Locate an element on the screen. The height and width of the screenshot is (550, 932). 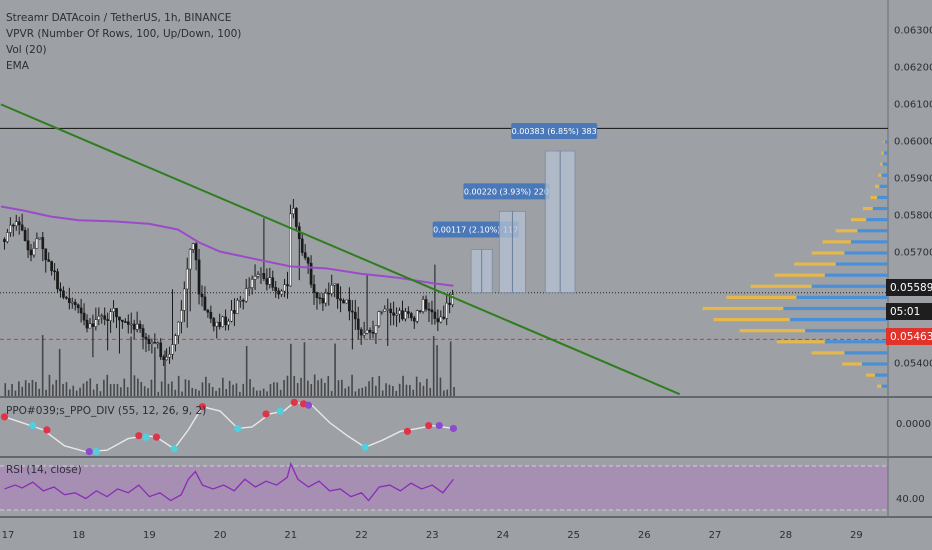
x-tick-label: 25 is located at coordinates (573, 535).